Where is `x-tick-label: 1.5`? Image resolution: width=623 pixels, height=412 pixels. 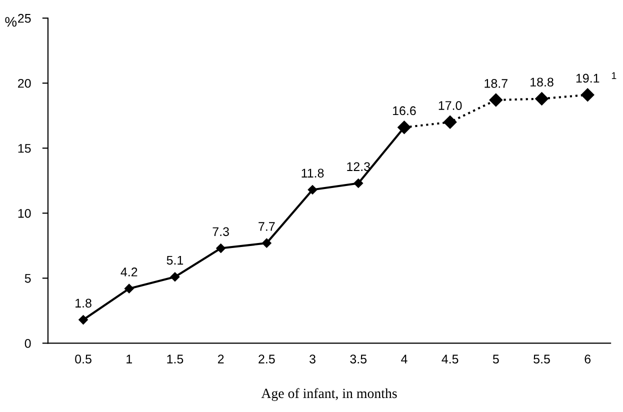 x-tick-label: 1.5 is located at coordinates (175, 359).